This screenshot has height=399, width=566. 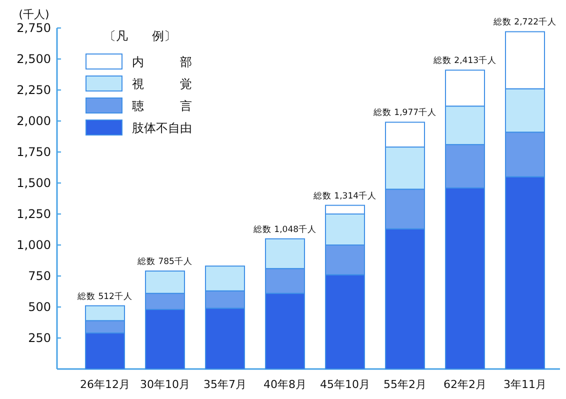 What do you see at coordinates (162, 106) in the screenshot?
I see `legend-label: 聴 言` at bounding box center [162, 106].